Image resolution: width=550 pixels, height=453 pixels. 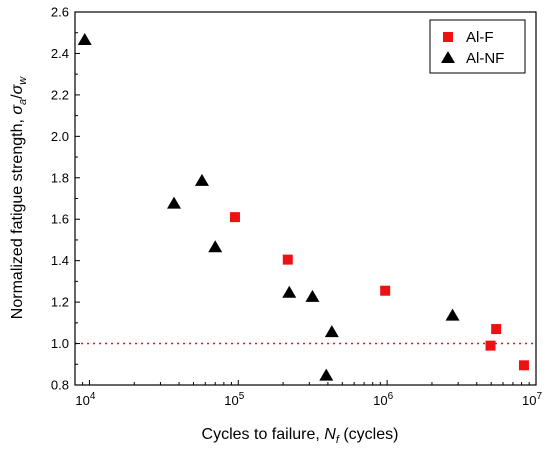 I want to click on legend-label: Al-F, so click(x=480, y=37).